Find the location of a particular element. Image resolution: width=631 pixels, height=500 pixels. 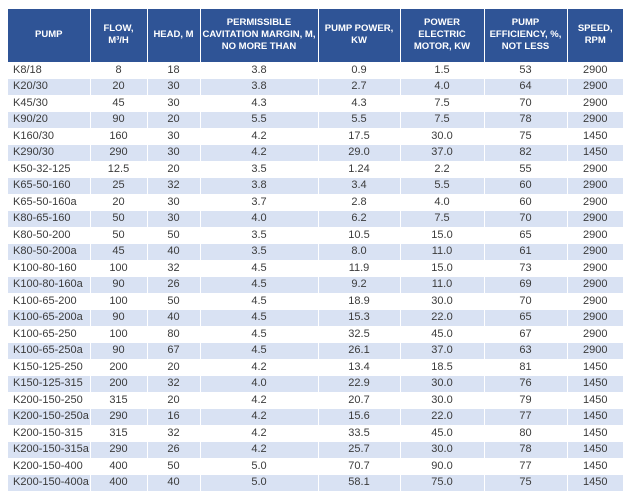

table-row: K65-50-160 25 32 3.8 3.4 5.5 60 2900 is located at coordinates (315, 185).